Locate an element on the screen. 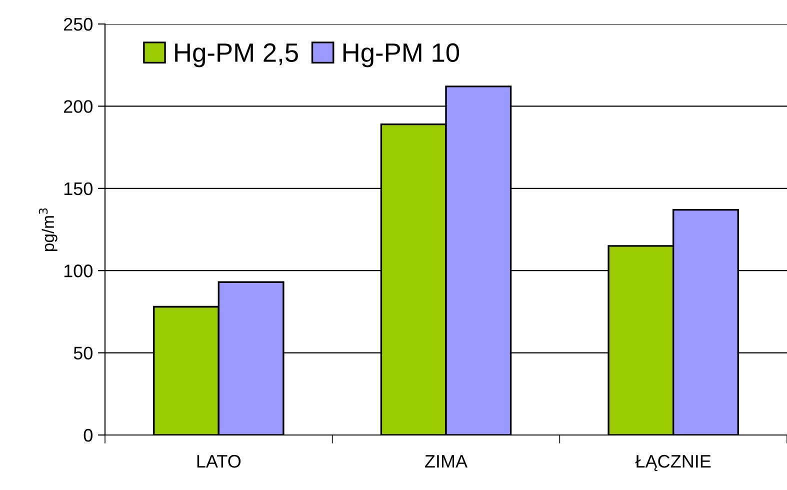 The height and width of the screenshot is (490, 787). x-tick-label: ZIMA is located at coordinates (446, 461).